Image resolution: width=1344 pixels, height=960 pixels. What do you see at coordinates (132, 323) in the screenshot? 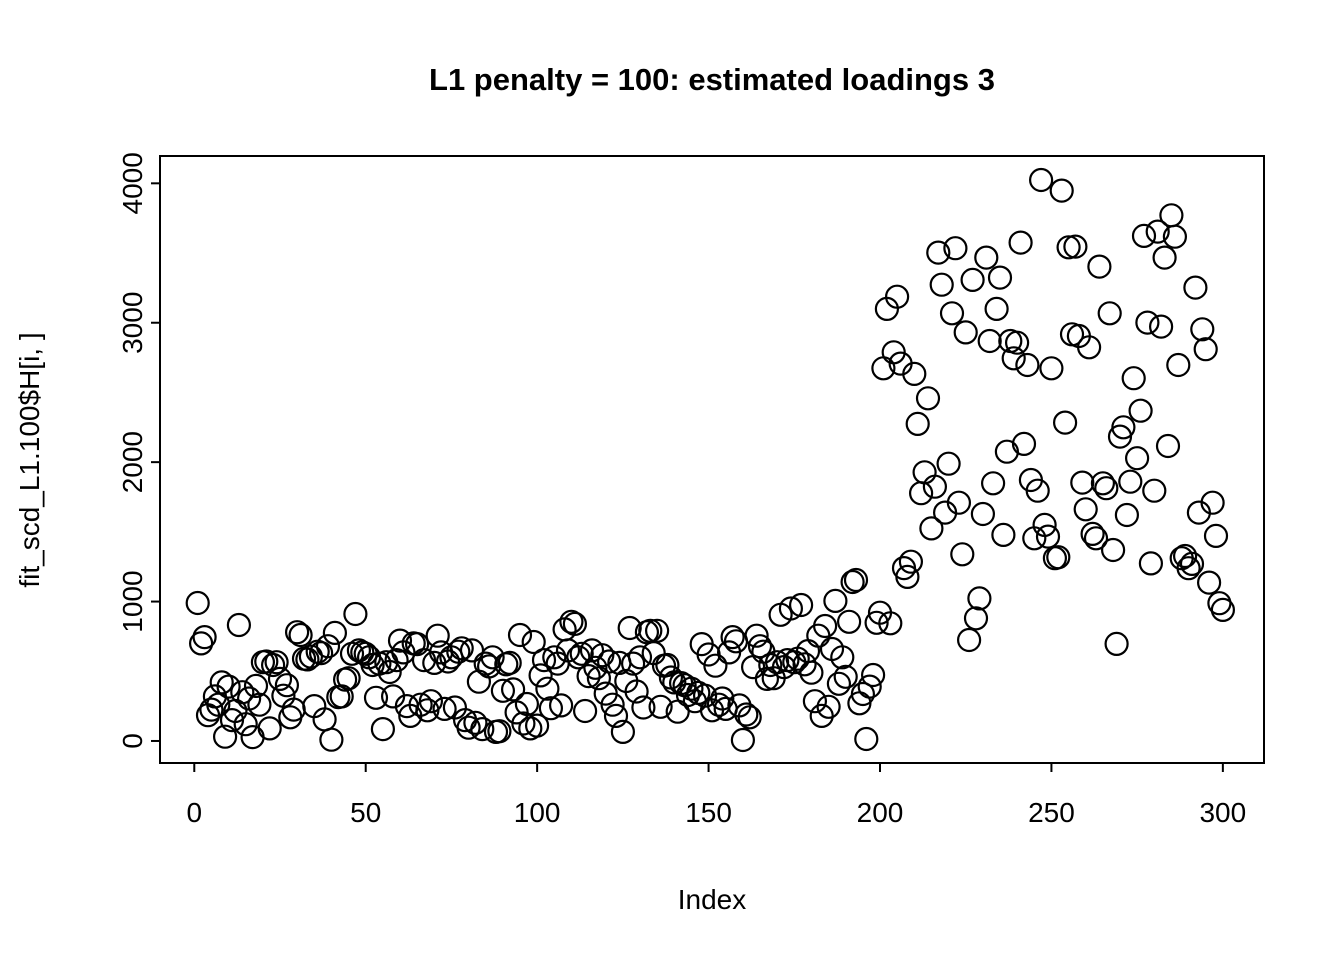
I see `y-tick-label: 3000` at bounding box center [132, 323].